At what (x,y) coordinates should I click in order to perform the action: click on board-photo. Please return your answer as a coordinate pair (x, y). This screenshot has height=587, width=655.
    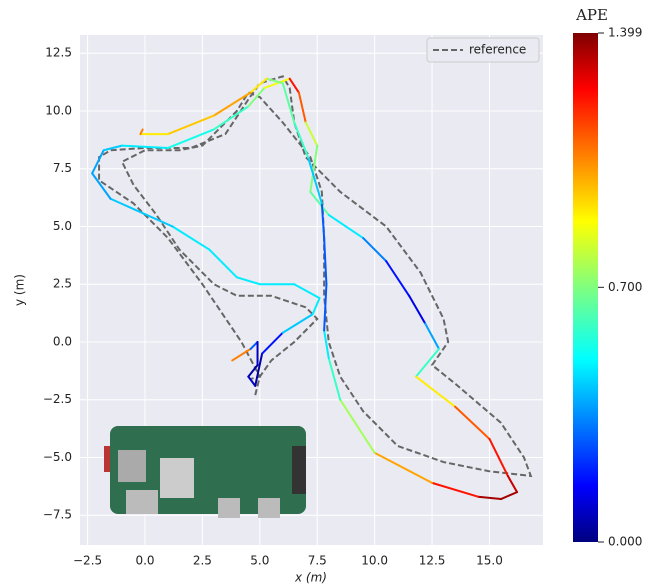
    Looking at the image, I should click on (205, 472).